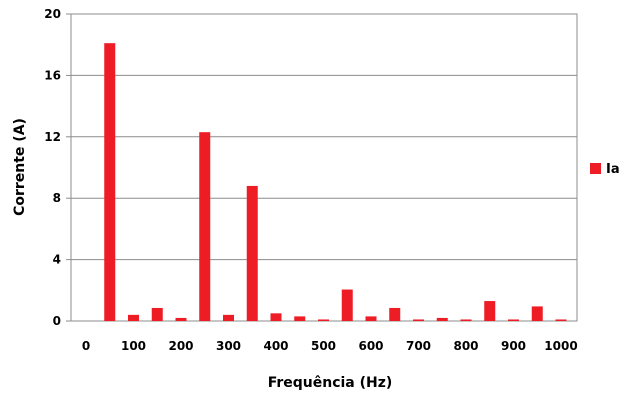  What do you see at coordinates (330, 383) in the screenshot?
I see `x-axis-title: Frequência (Hz)` at bounding box center [330, 383].